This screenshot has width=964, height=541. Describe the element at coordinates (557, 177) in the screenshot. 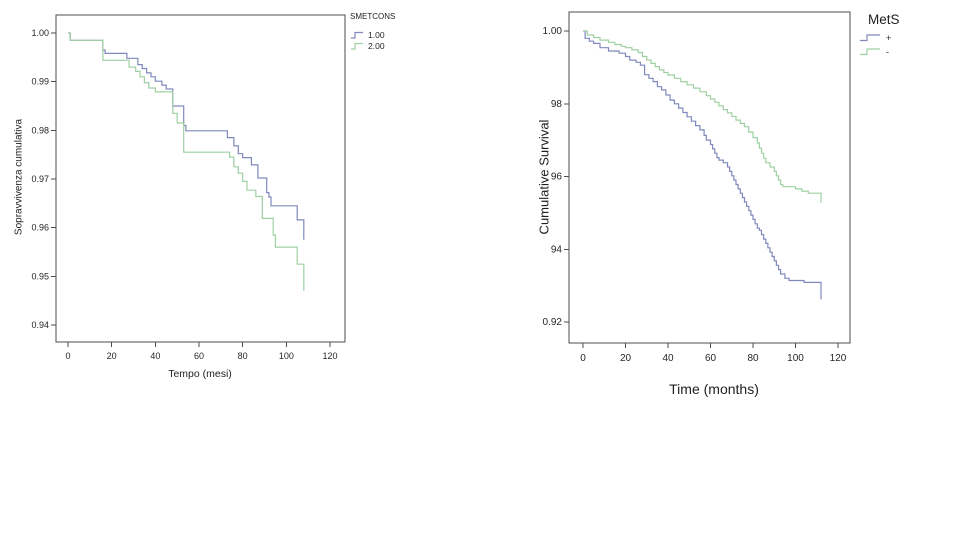

I see `right-y-tick-label: 96` at that location.